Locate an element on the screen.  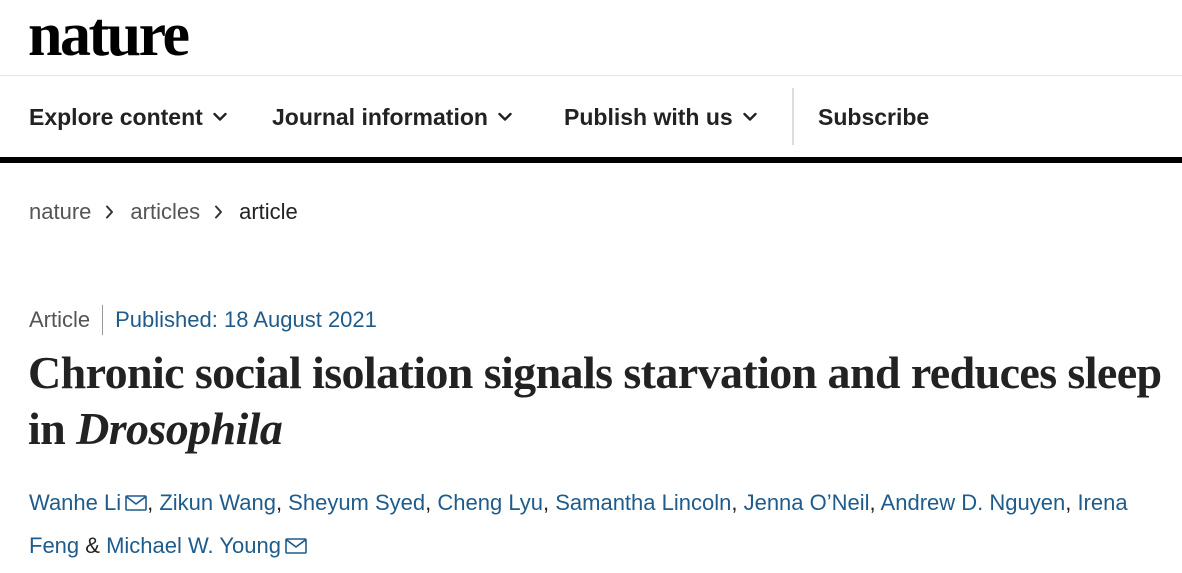
author-link: Sheyum Syed is located at coordinates (357, 502).